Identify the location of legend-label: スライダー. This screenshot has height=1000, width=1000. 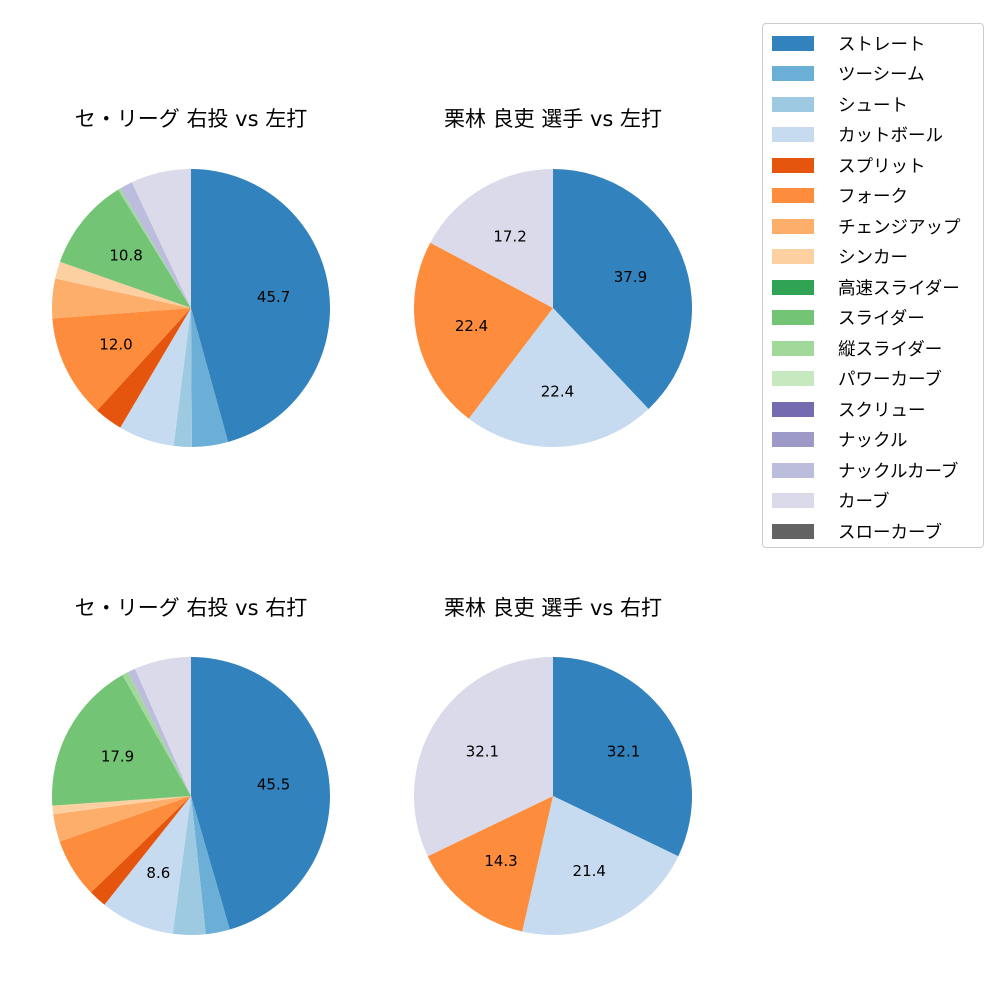
(881, 319).